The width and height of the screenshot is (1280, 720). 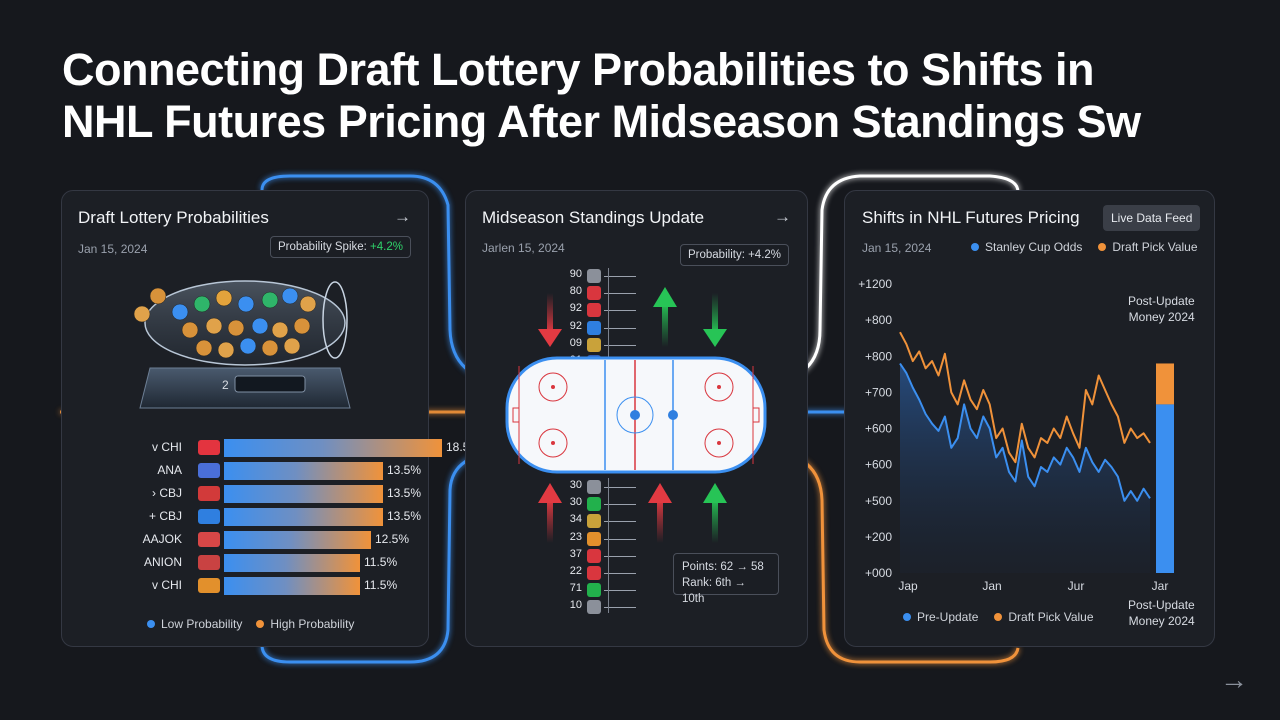 I want to click on legend-dot-pre, so click(x=907, y=617).